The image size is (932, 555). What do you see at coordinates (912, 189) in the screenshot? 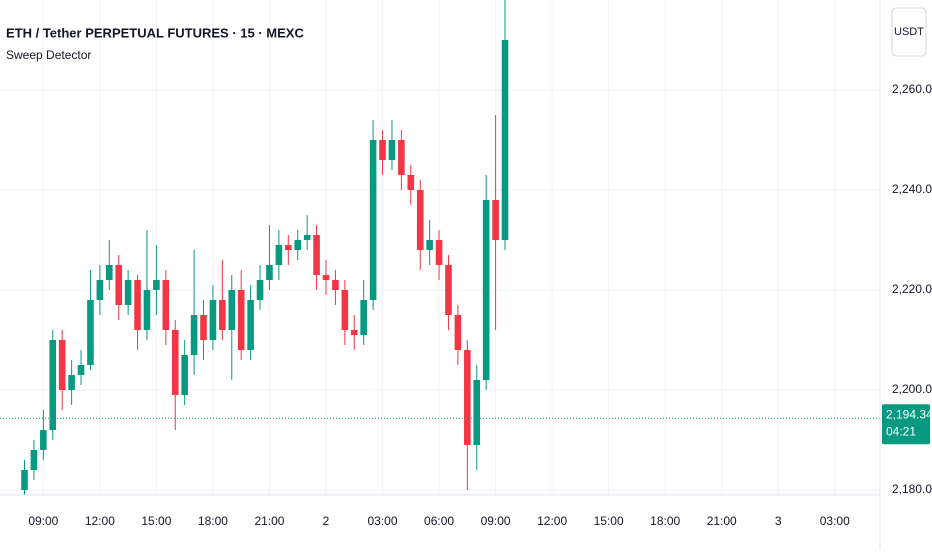
I see `y-tick-label: 2,240.00` at bounding box center [912, 189].